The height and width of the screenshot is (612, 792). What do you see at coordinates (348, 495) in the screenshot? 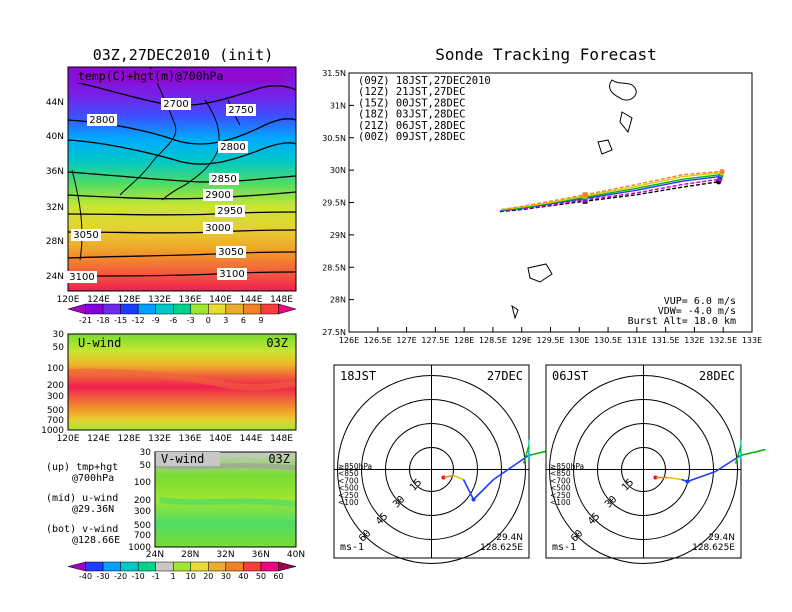
I see `hodo-level-legend: <250` at bounding box center [348, 495].